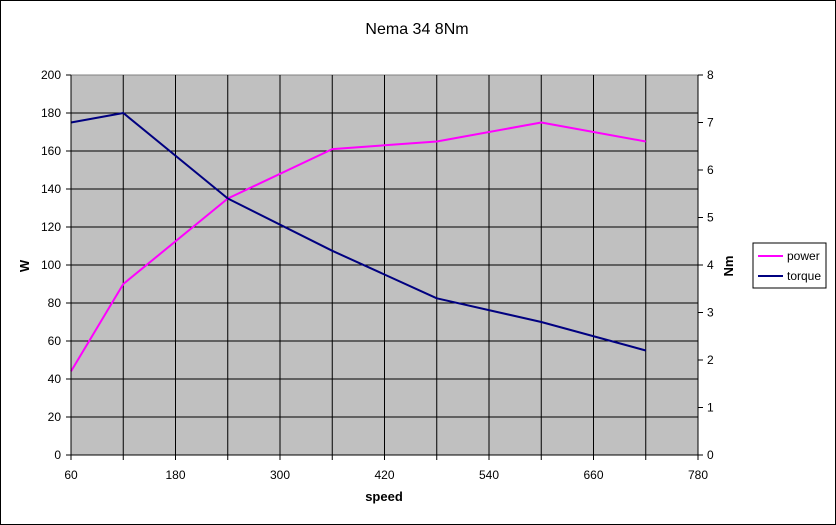 The height and width of the screenshot is (525, 836). What do you see at coordinates (804, 276) in the screenshot?
I see `legend-label-torque: torque` at bounding box center [804, 276].